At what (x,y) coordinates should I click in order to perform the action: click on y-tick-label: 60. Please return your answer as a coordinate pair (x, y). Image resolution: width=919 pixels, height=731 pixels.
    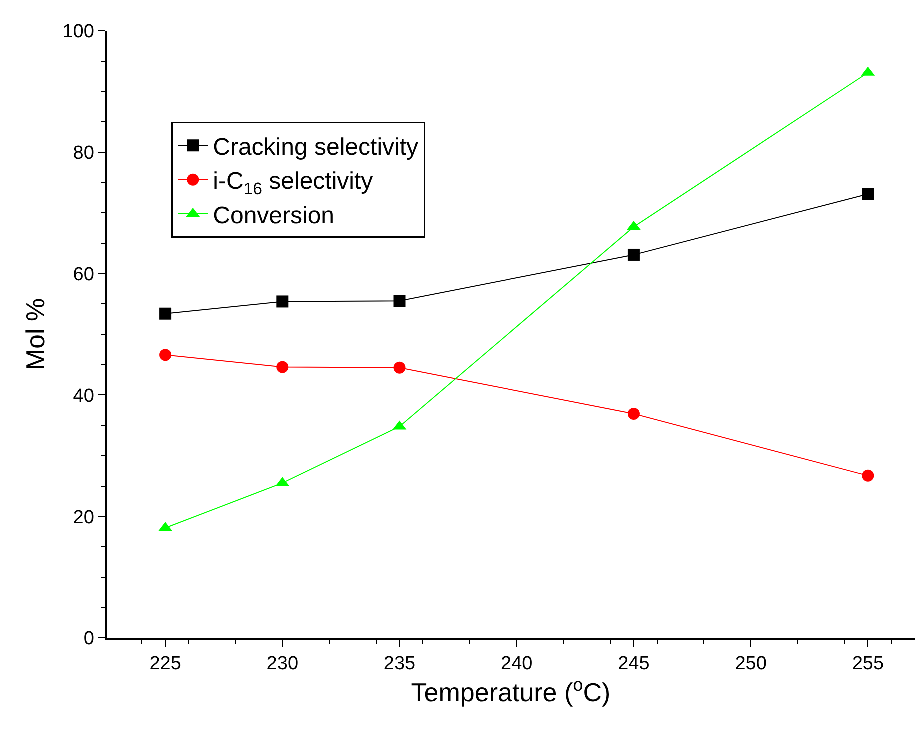
    Looking at the image, I should click on (83, 275).